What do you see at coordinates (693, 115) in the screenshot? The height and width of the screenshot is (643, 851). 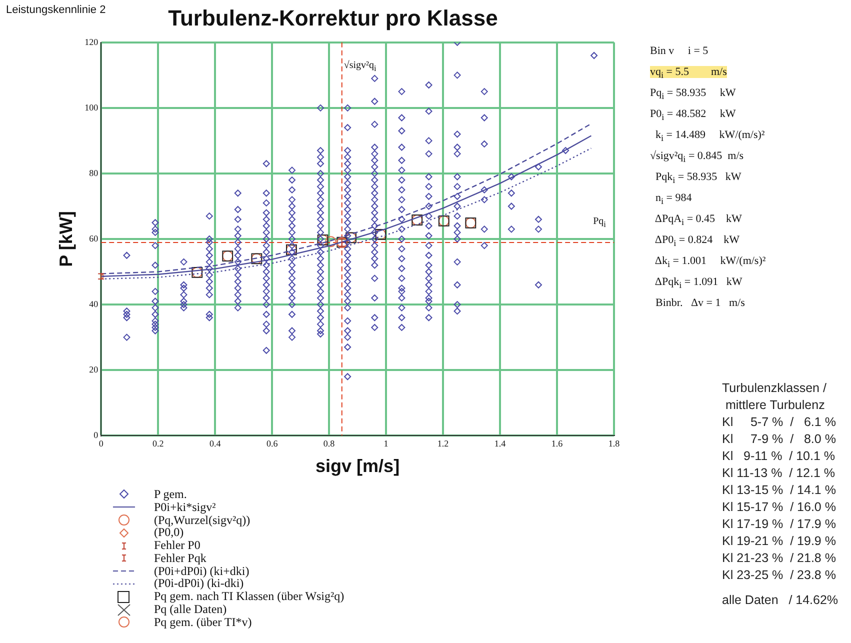 I see `text: P0$_{i}$ = 48.582 kW` at bounding box center [693, 115].